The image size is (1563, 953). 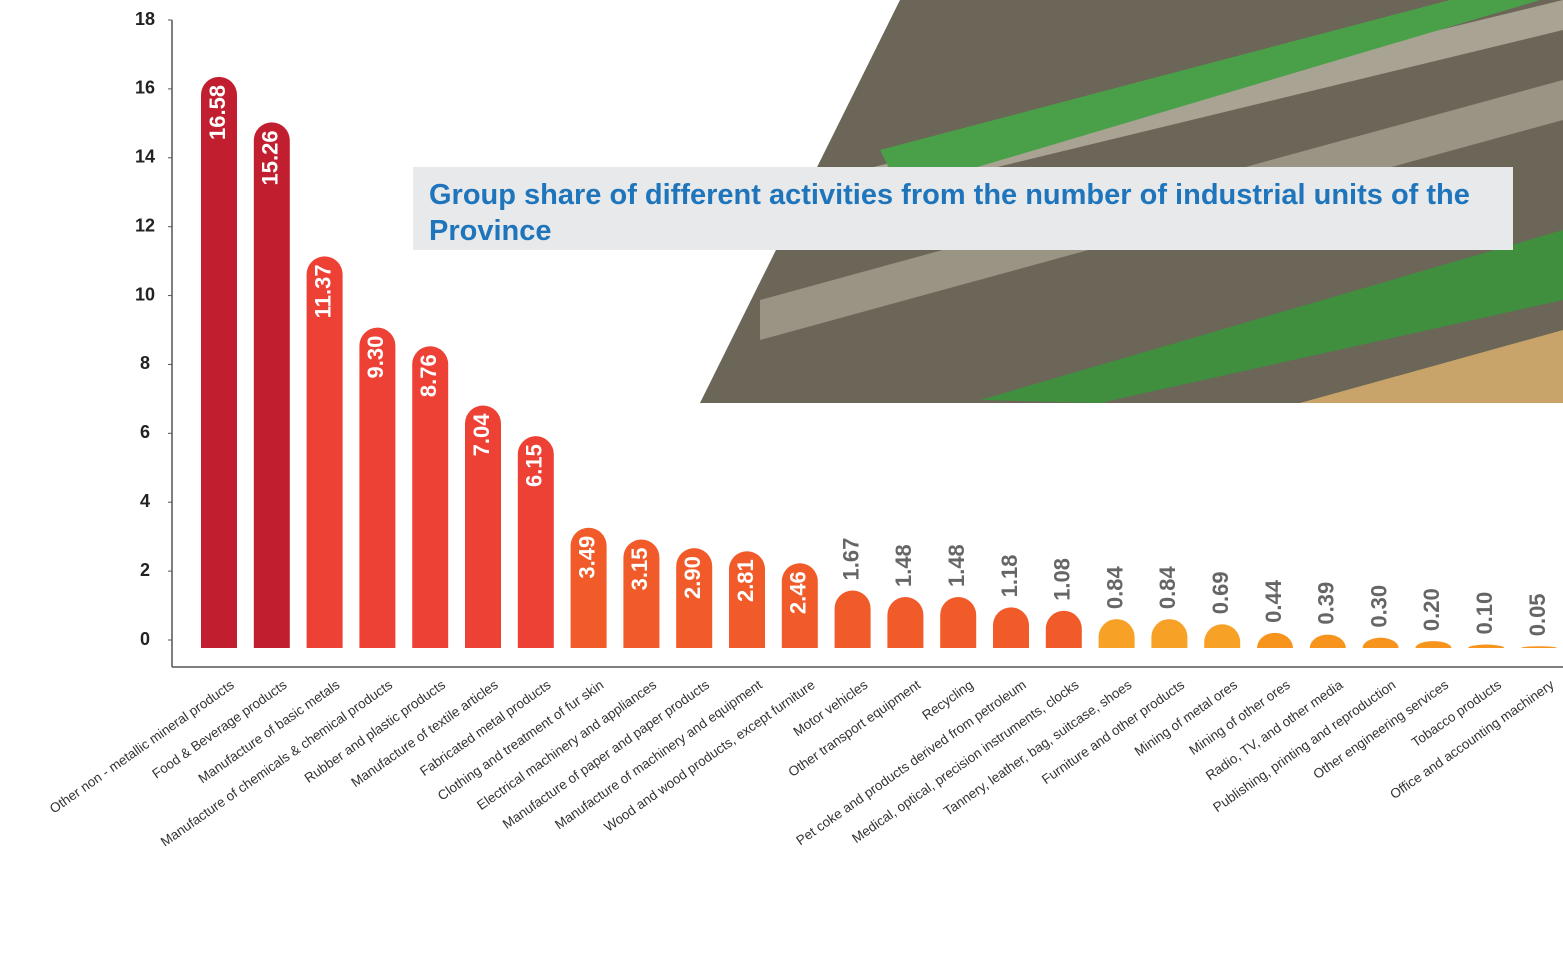 I want to click on x-tick-label: Tobacco products, so click(x=1456, y=713).